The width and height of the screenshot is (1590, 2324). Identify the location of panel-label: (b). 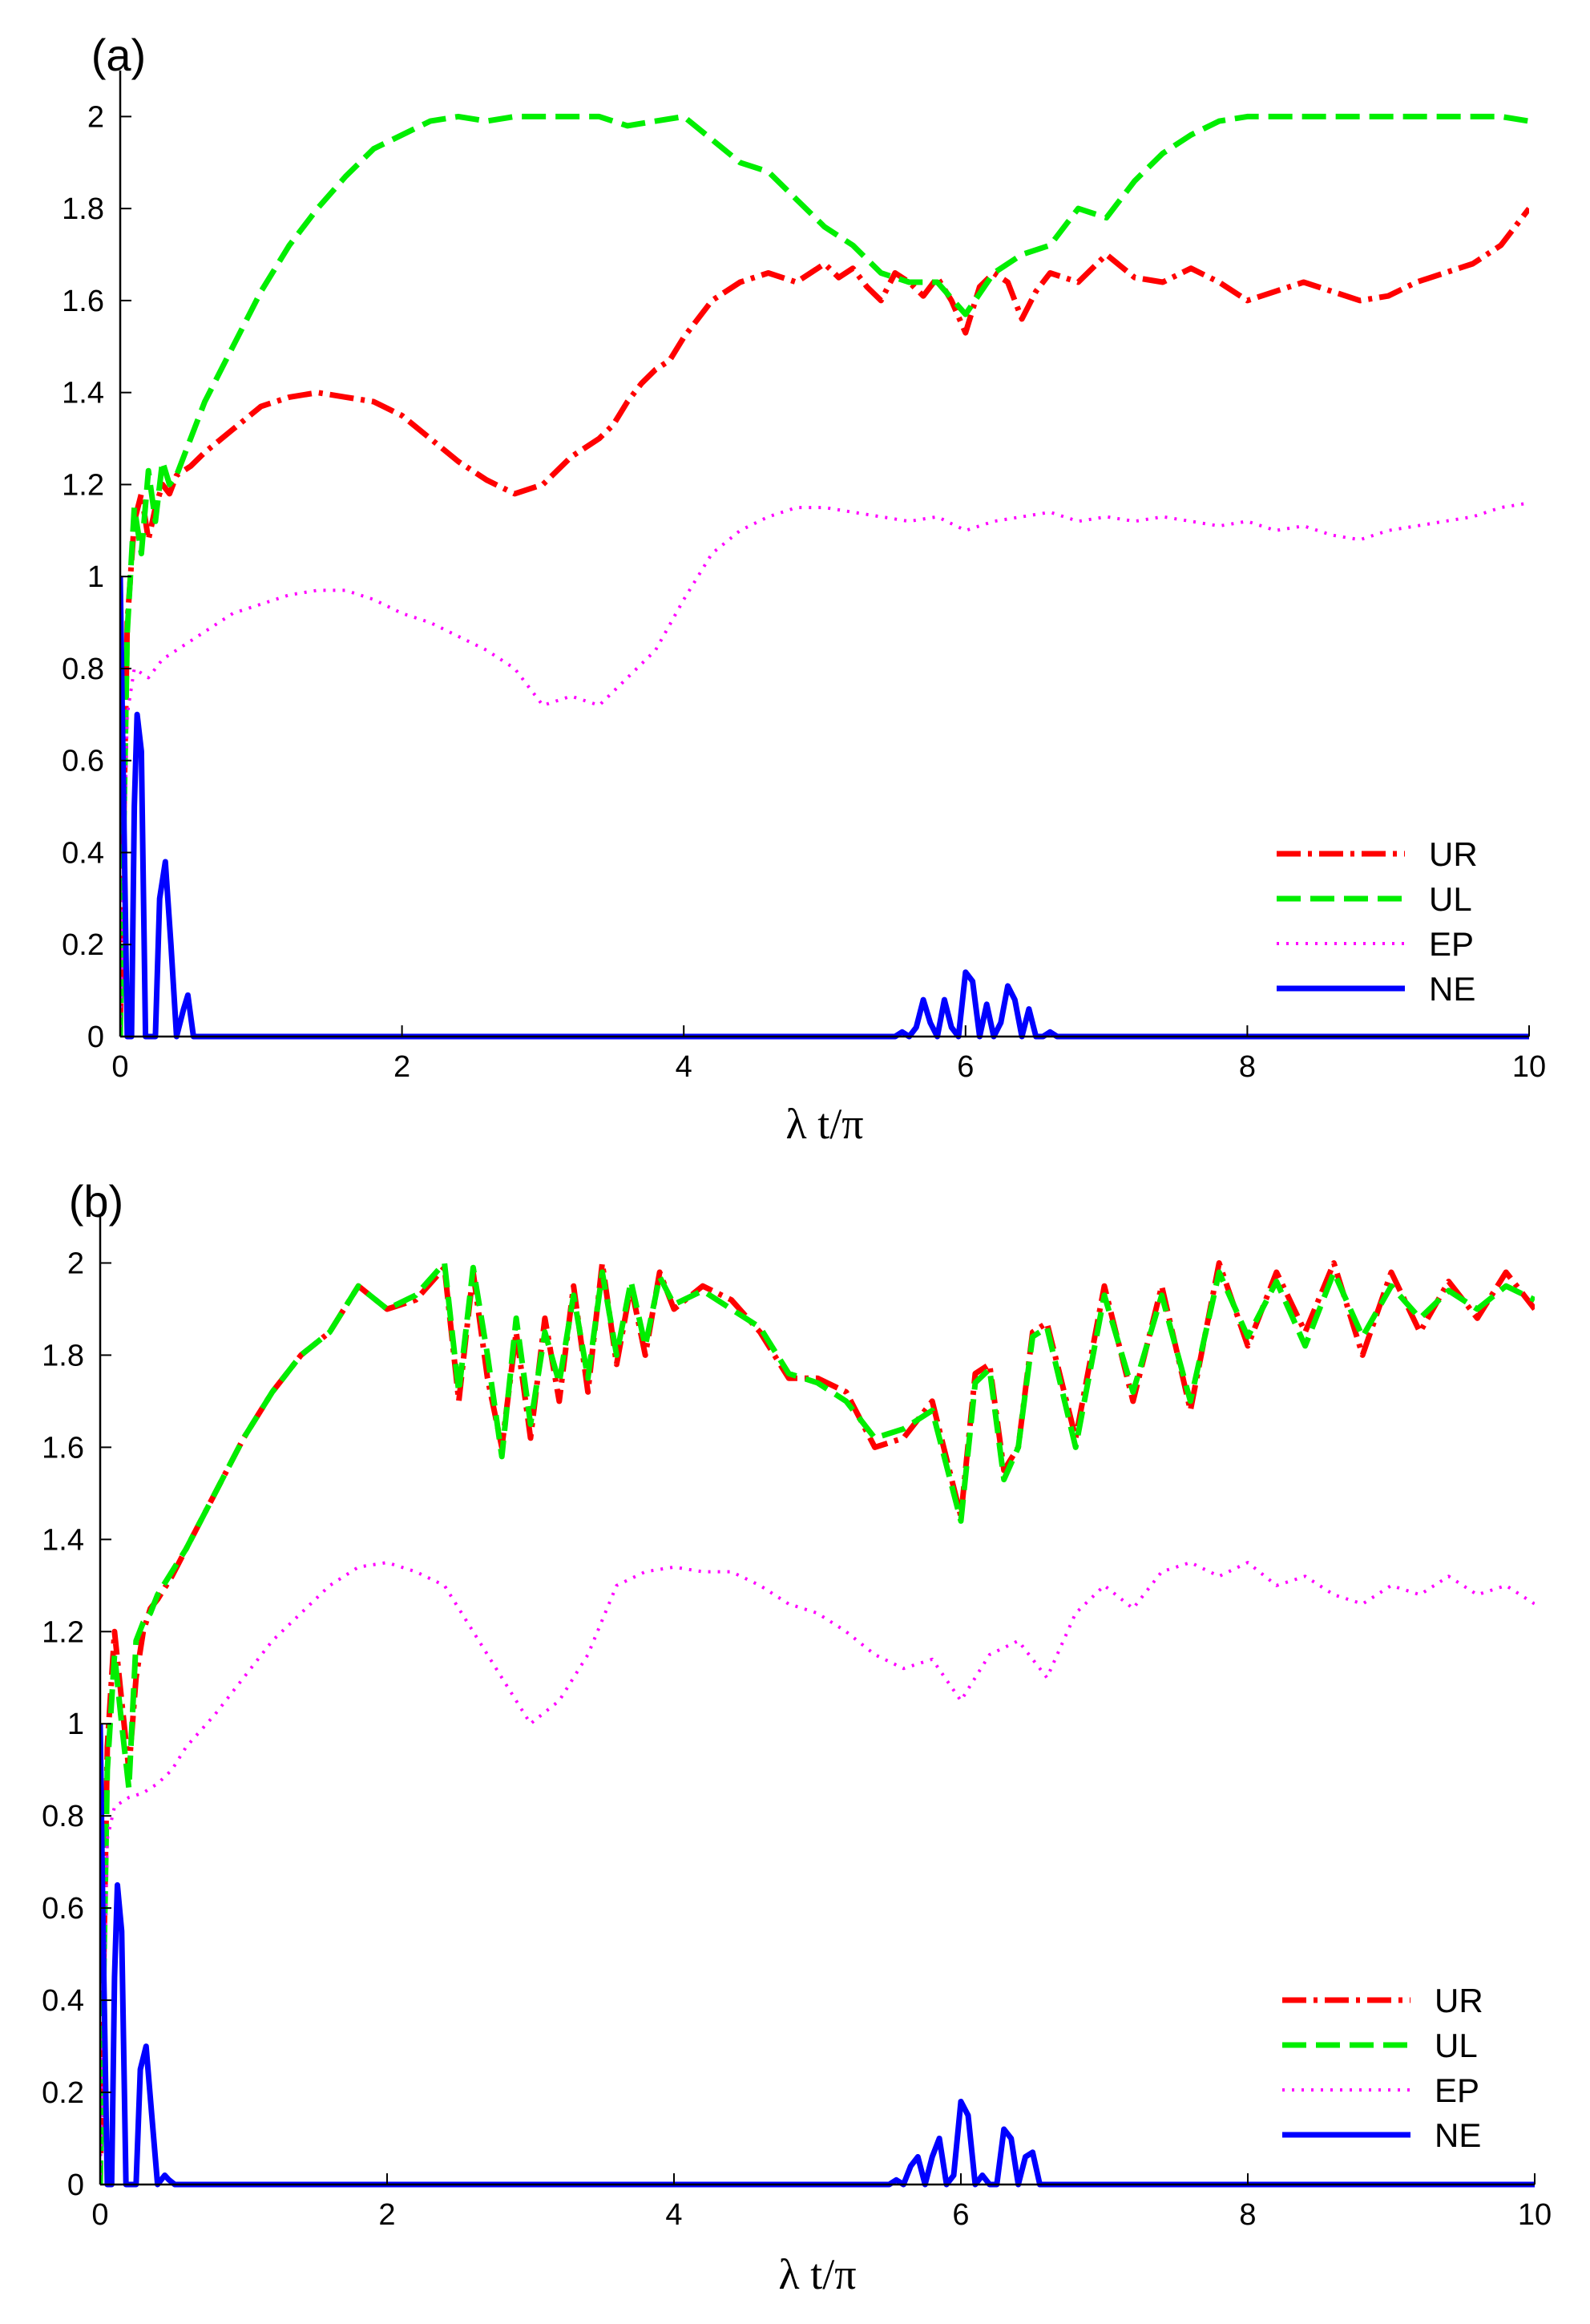
(96, 1201).